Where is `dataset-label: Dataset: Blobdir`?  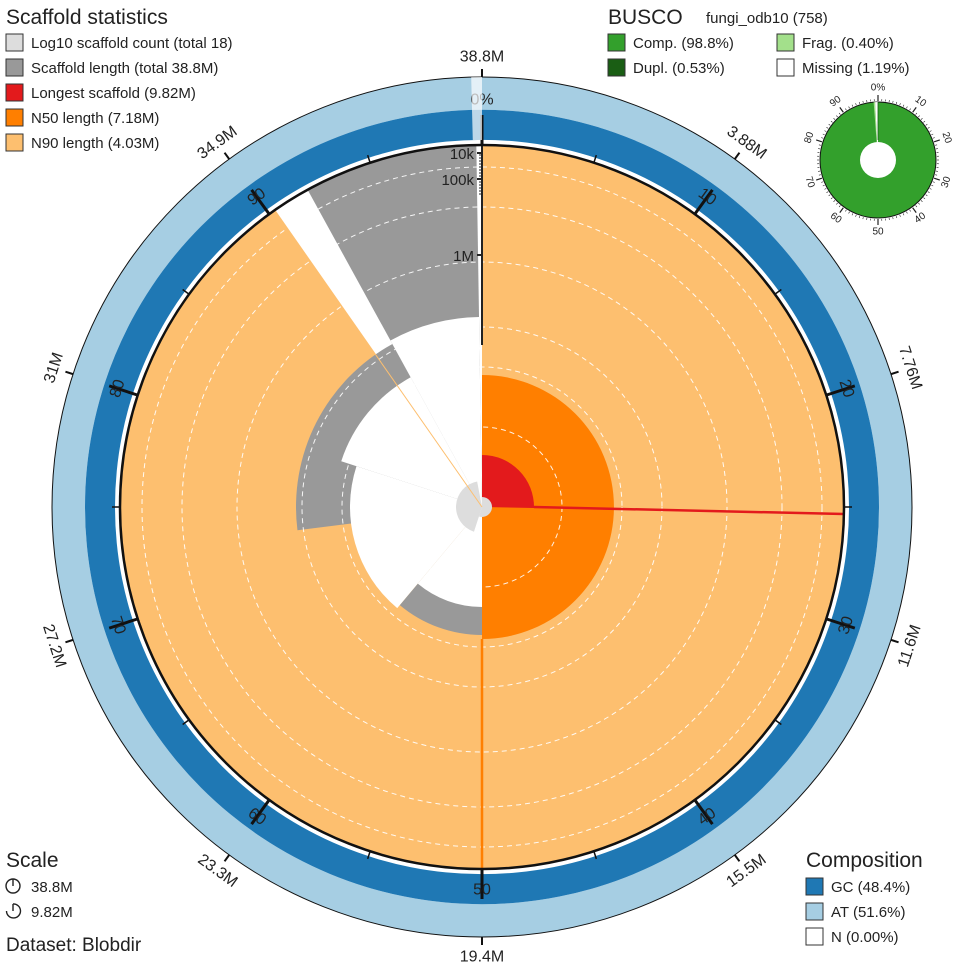 dataset-label: Dataset: Blobdir is located at coordinates (74, 945).